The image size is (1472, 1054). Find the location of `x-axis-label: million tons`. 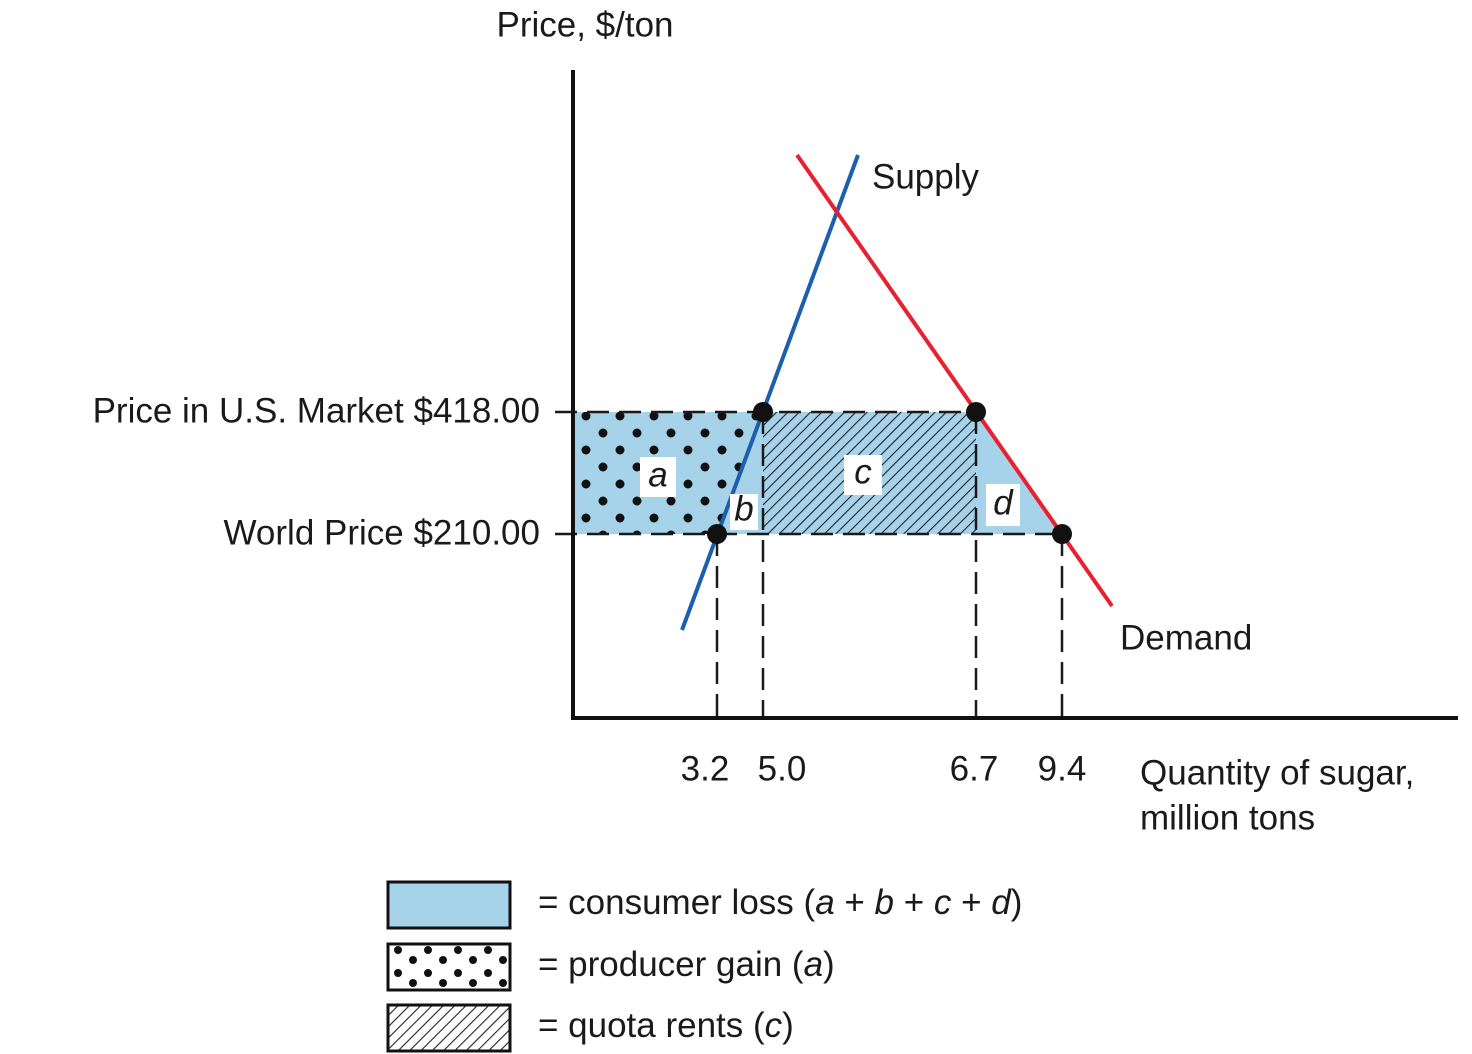

x-axis-label: million tons is located at coordinates (1227, 817).